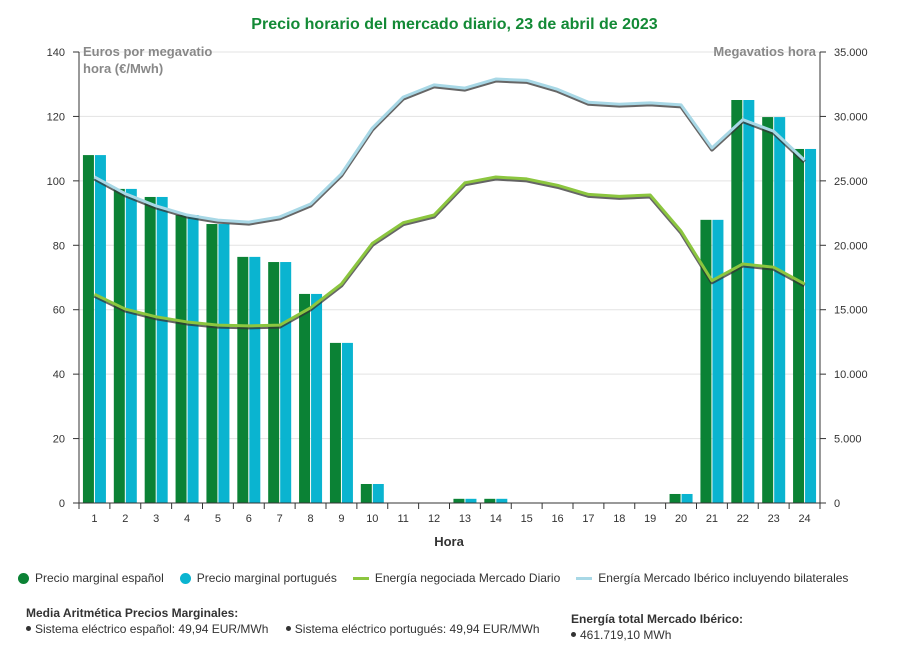 This screenshot has height=654, width=909. I want to click on y-left-tick-label: 100, so click(56, 182).